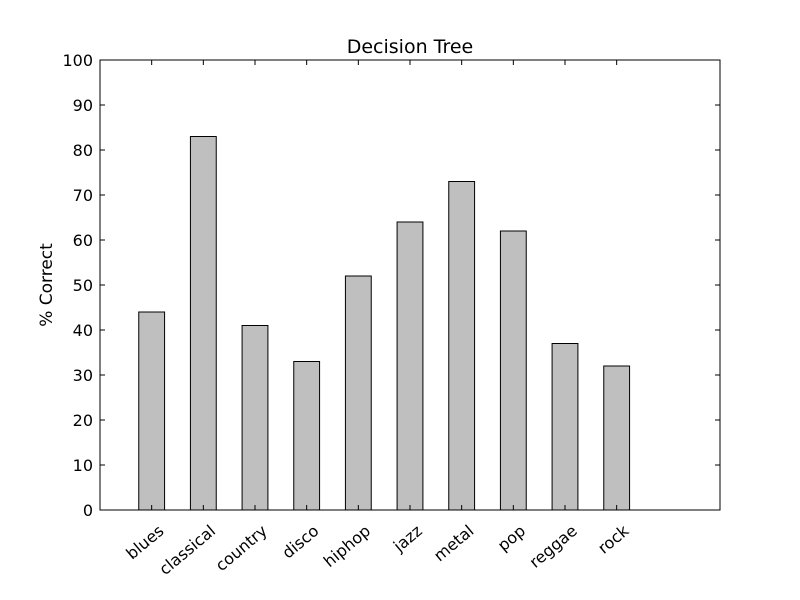  Describe the element at coordinates (83, 375) in the screenshot. I see `y-tick-label: 30` at that location.